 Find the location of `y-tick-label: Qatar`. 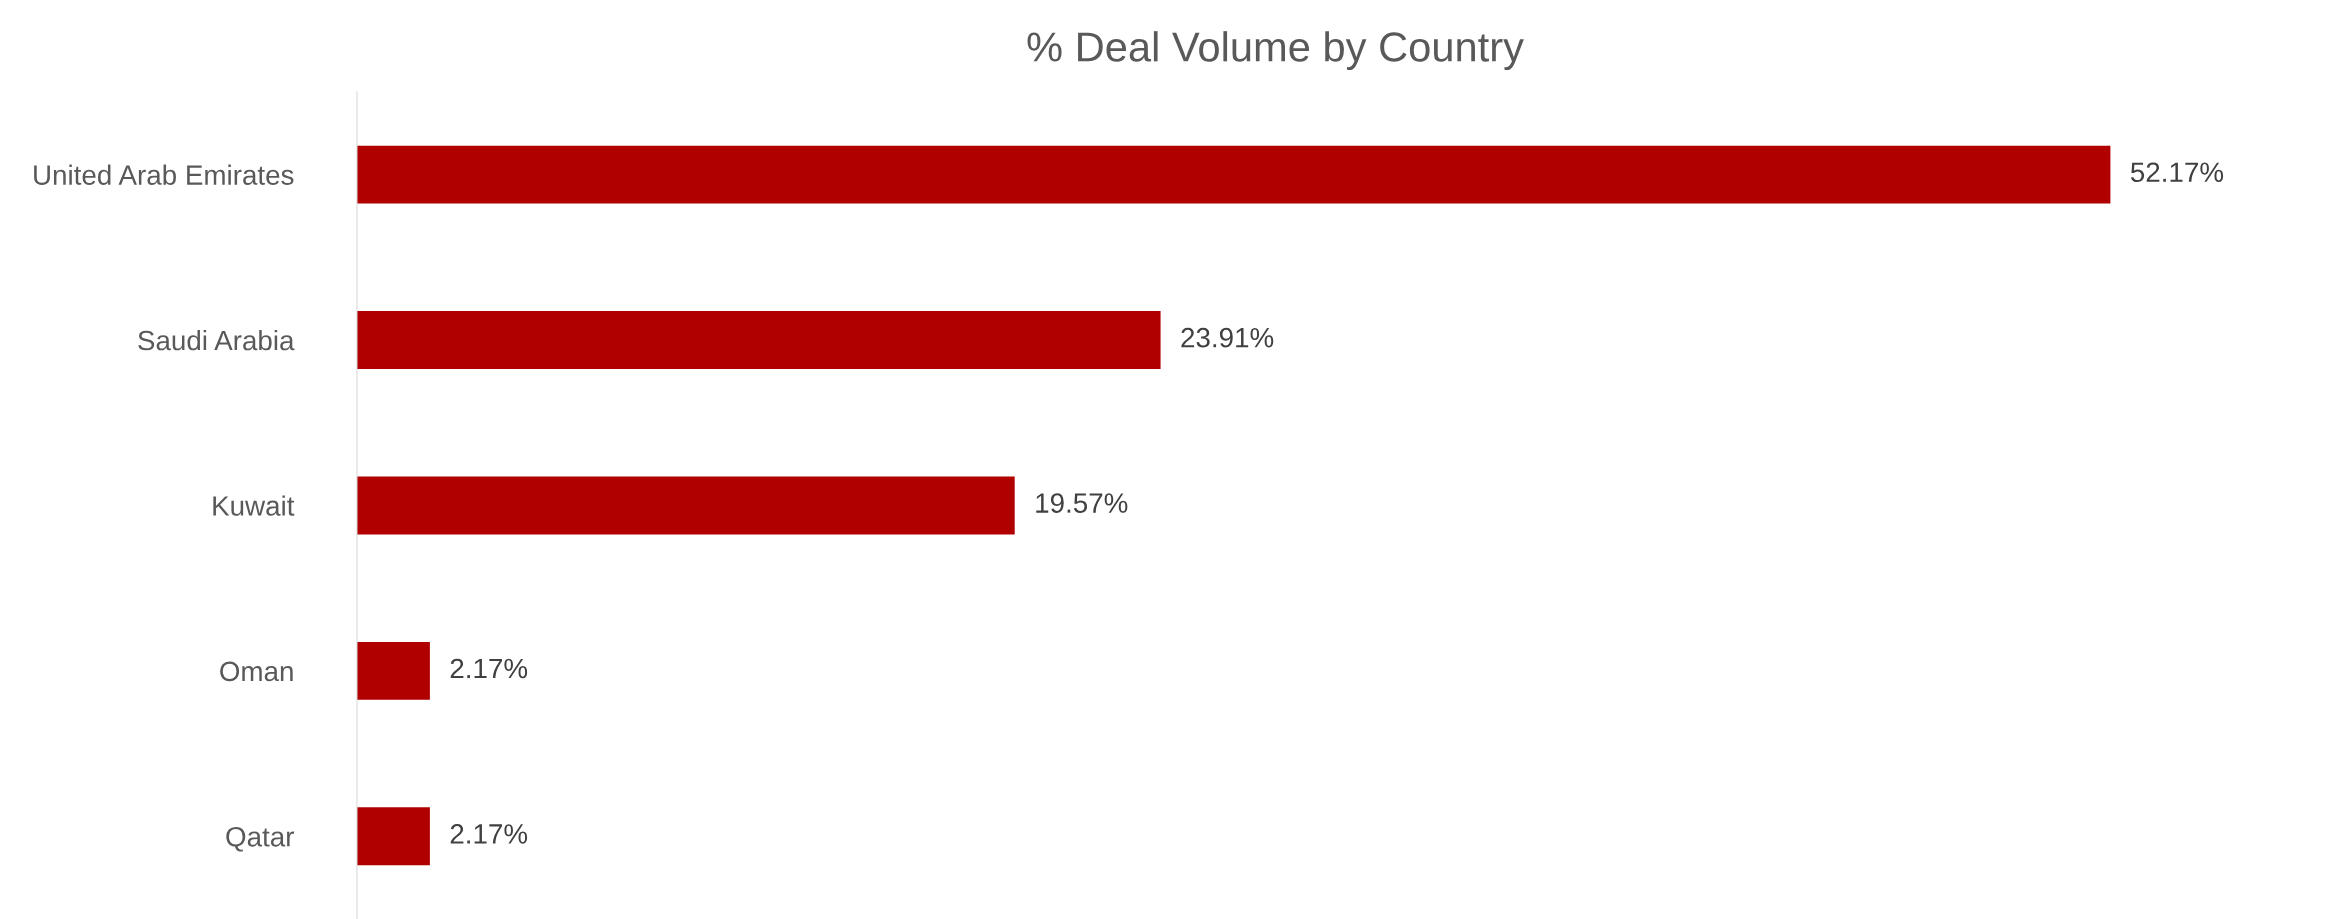

y-tick-label: Qatar is located at coordinates (260, 839).